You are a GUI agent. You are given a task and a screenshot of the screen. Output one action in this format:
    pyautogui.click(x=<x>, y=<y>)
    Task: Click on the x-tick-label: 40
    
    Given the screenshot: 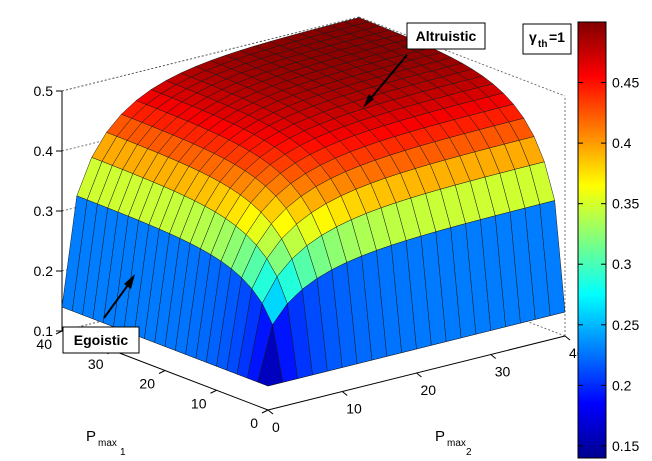 What is the action you would take?
    pyautogui.click(x=44, y=344)
    